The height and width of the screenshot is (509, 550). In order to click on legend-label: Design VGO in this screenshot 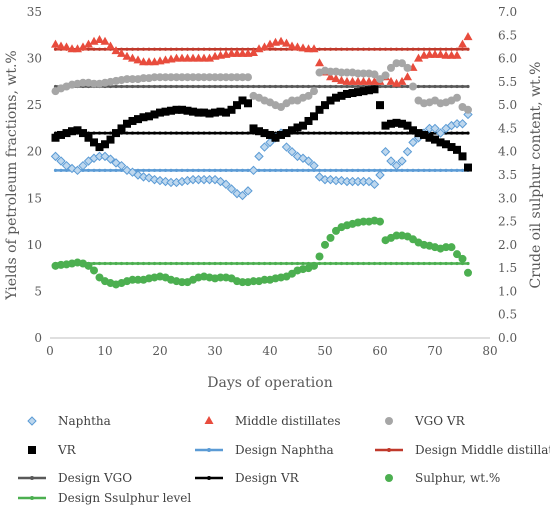, I will do `click(95, 478)`.